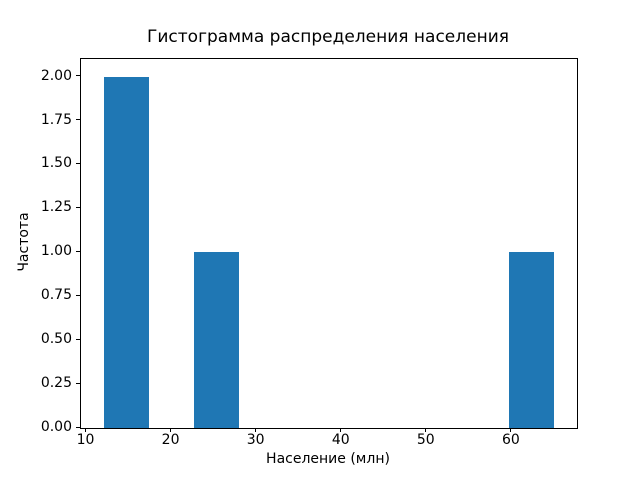  I want to click on y-tick-mark-0.50, so click(78, 339).